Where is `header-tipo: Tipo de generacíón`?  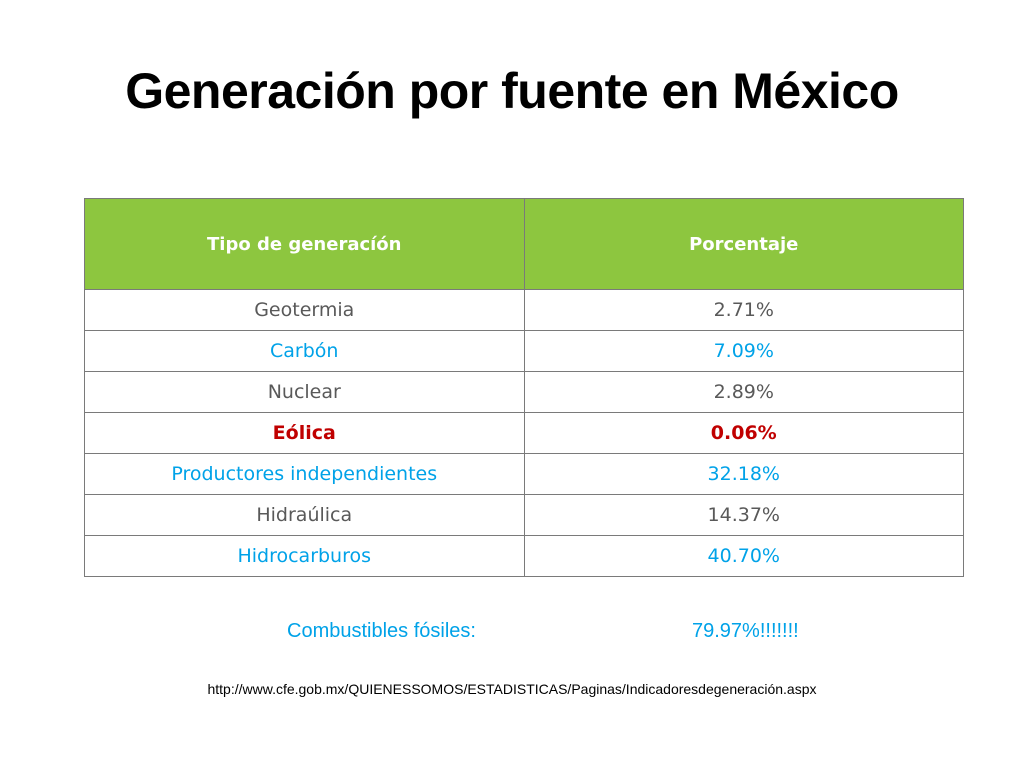 header-tipo: Tipo de generacíón is located at coordinates (304, 244).